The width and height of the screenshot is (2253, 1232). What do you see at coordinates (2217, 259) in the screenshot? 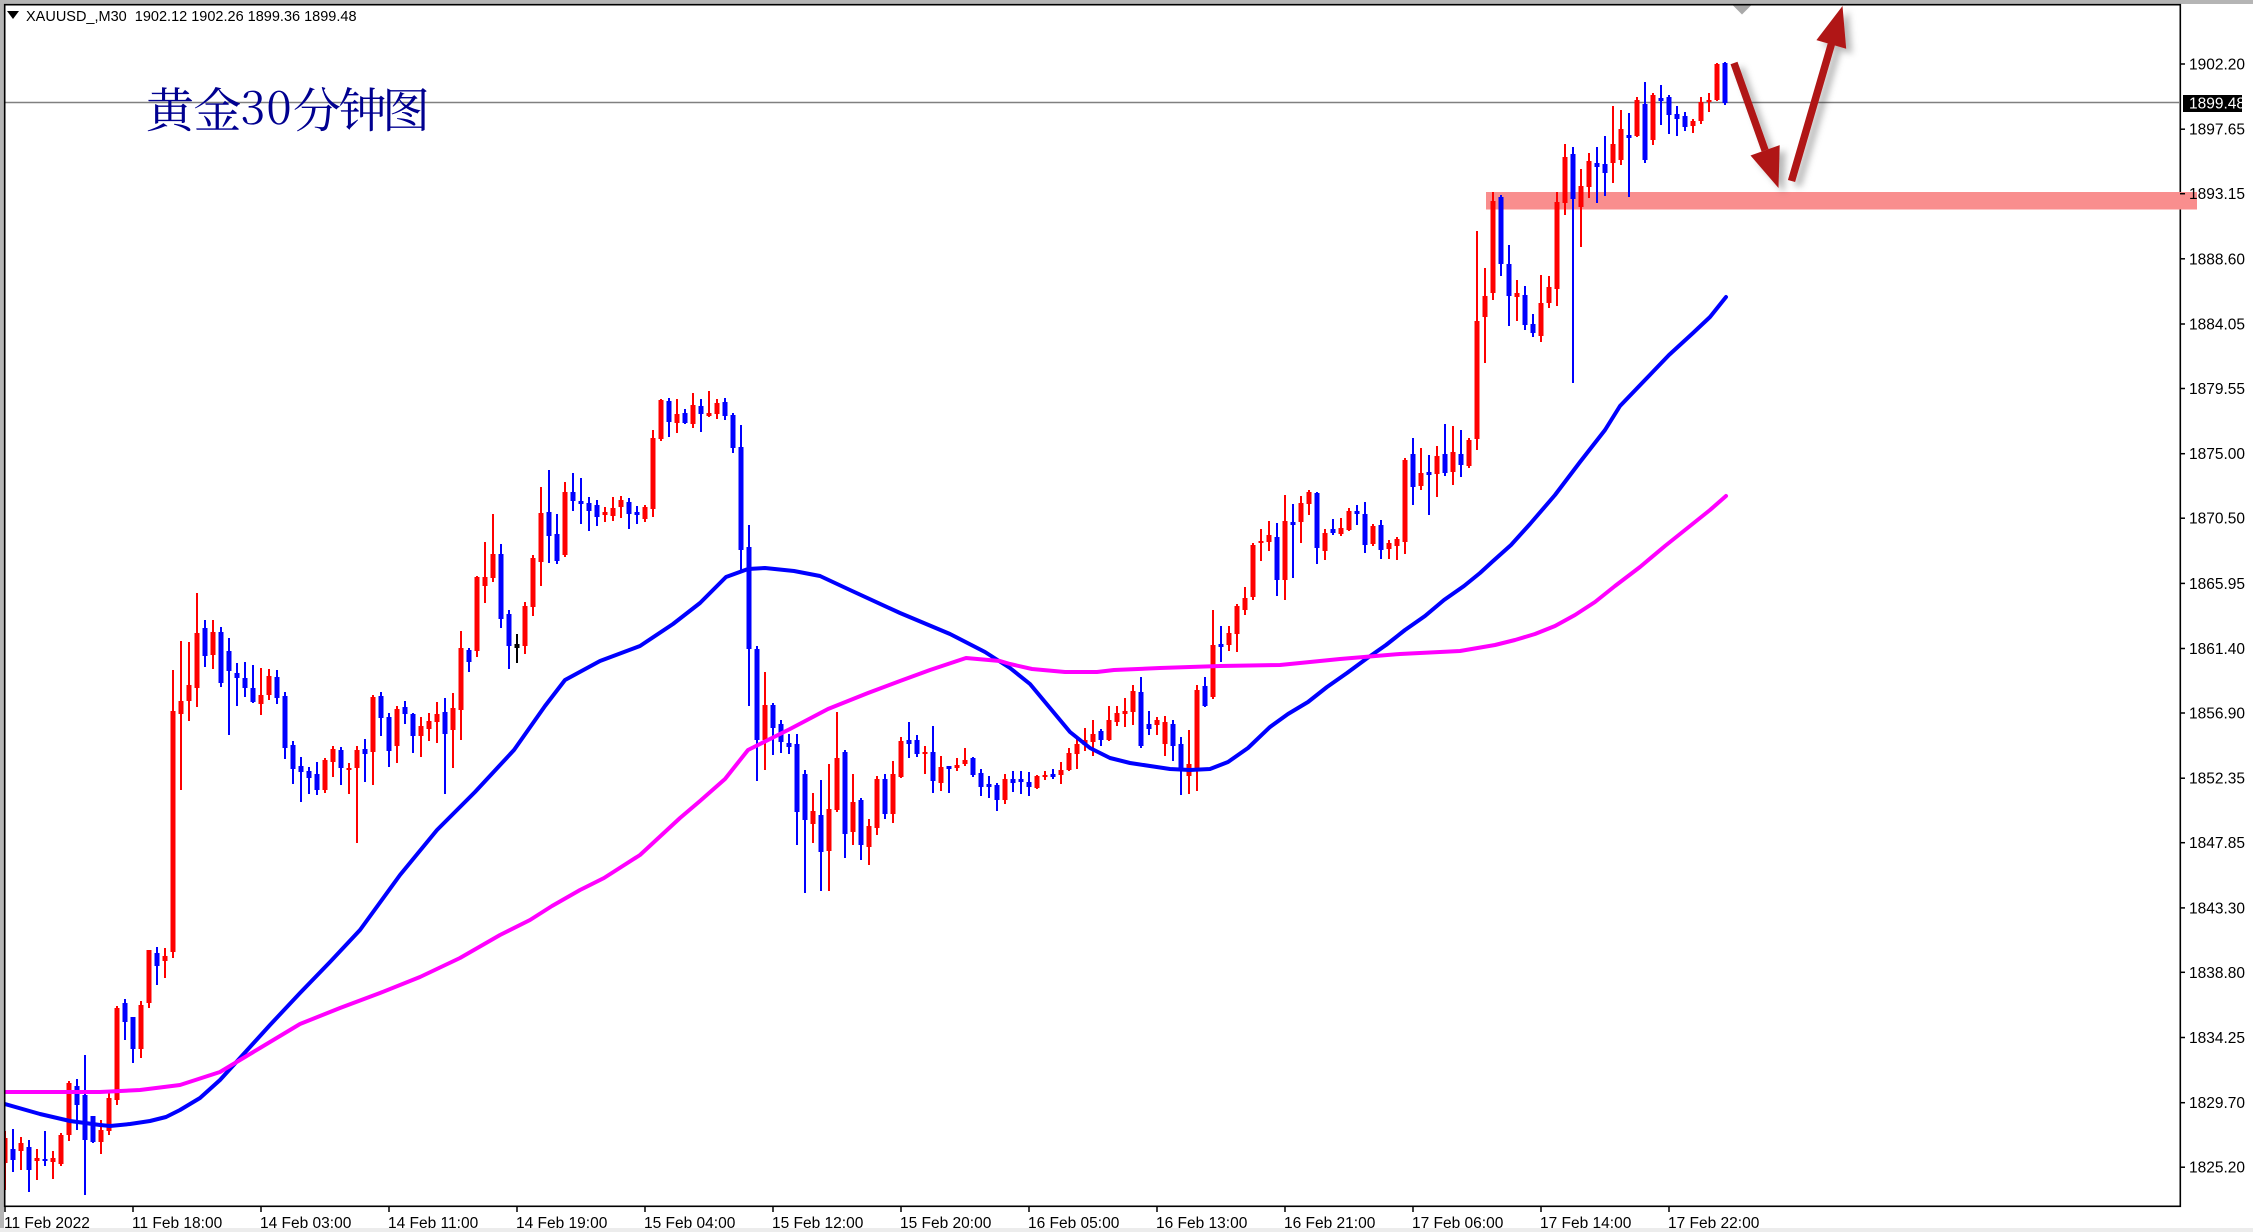
I see `svg-text: 1888.60` at bounding box center [2217, 259].